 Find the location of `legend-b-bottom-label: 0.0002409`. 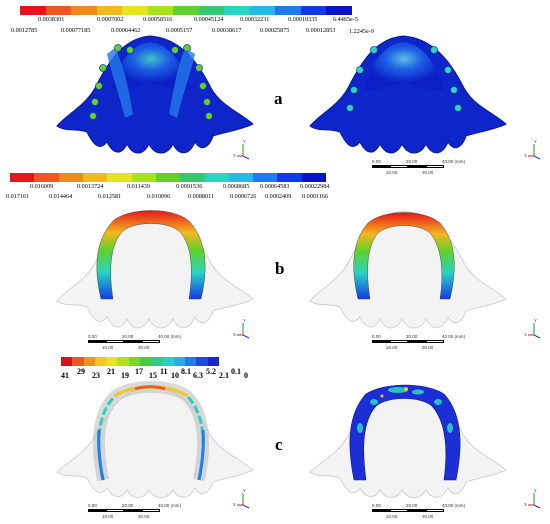

legend-b-bottom-label: 0.0002409 is located at coordinates (278, 196).